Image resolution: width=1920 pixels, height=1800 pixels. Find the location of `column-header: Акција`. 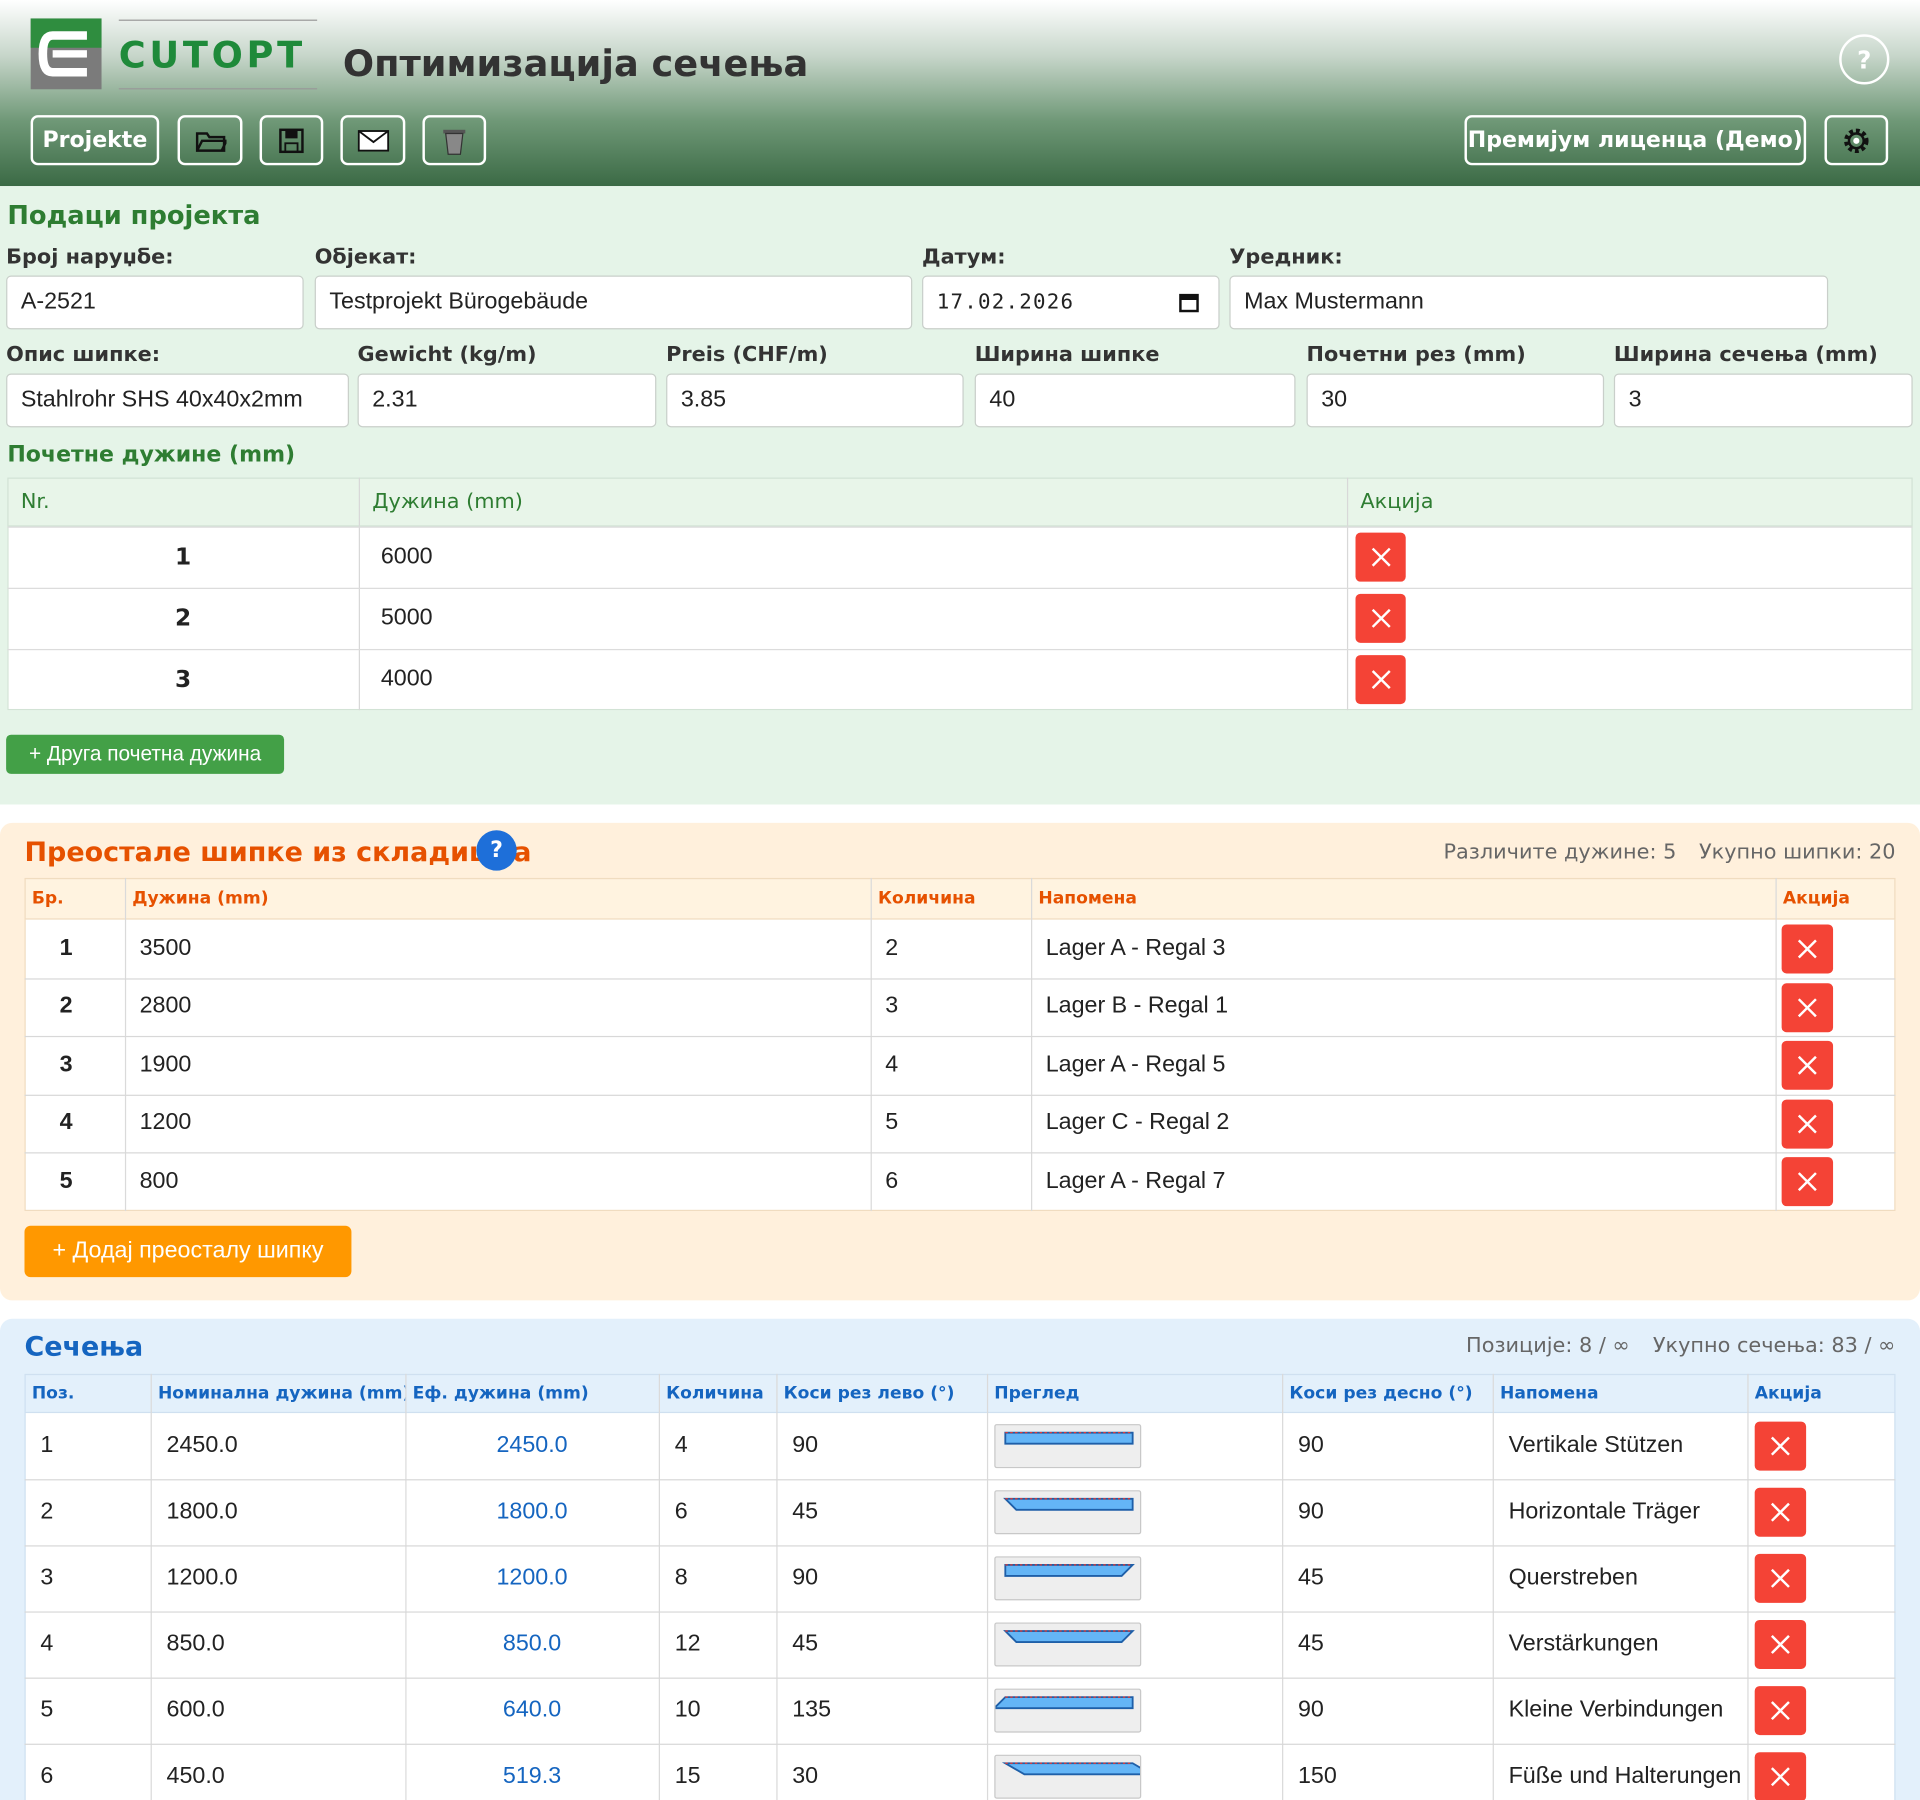

column-header: Акција is located at coordinates (1816, 898).